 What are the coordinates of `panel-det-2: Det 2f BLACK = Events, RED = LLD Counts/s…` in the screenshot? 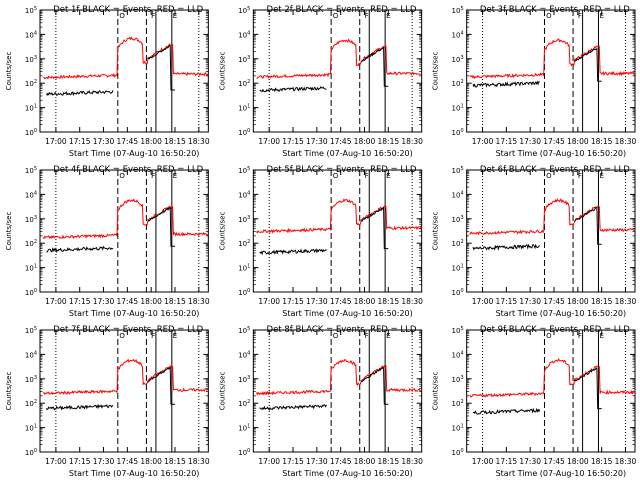 It's located at (320, 81).